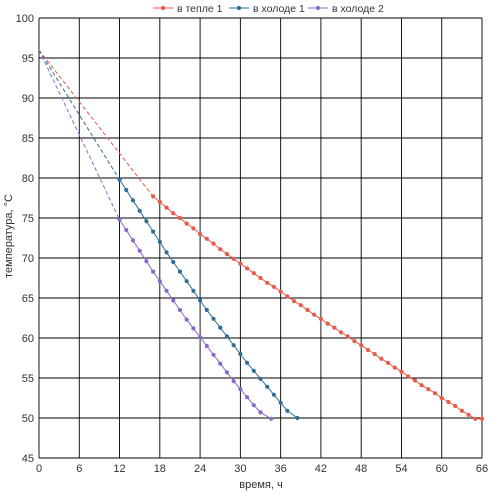 The image size is (500, 500). What do you see at coordinates (279, 9) in the screenshot?
I see `legend-entry: в холоде 1` at bounding box center [279, 9].